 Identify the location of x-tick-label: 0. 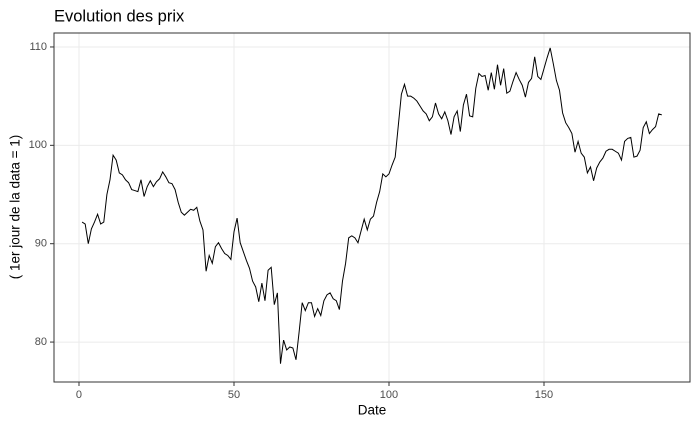
(79, 395).